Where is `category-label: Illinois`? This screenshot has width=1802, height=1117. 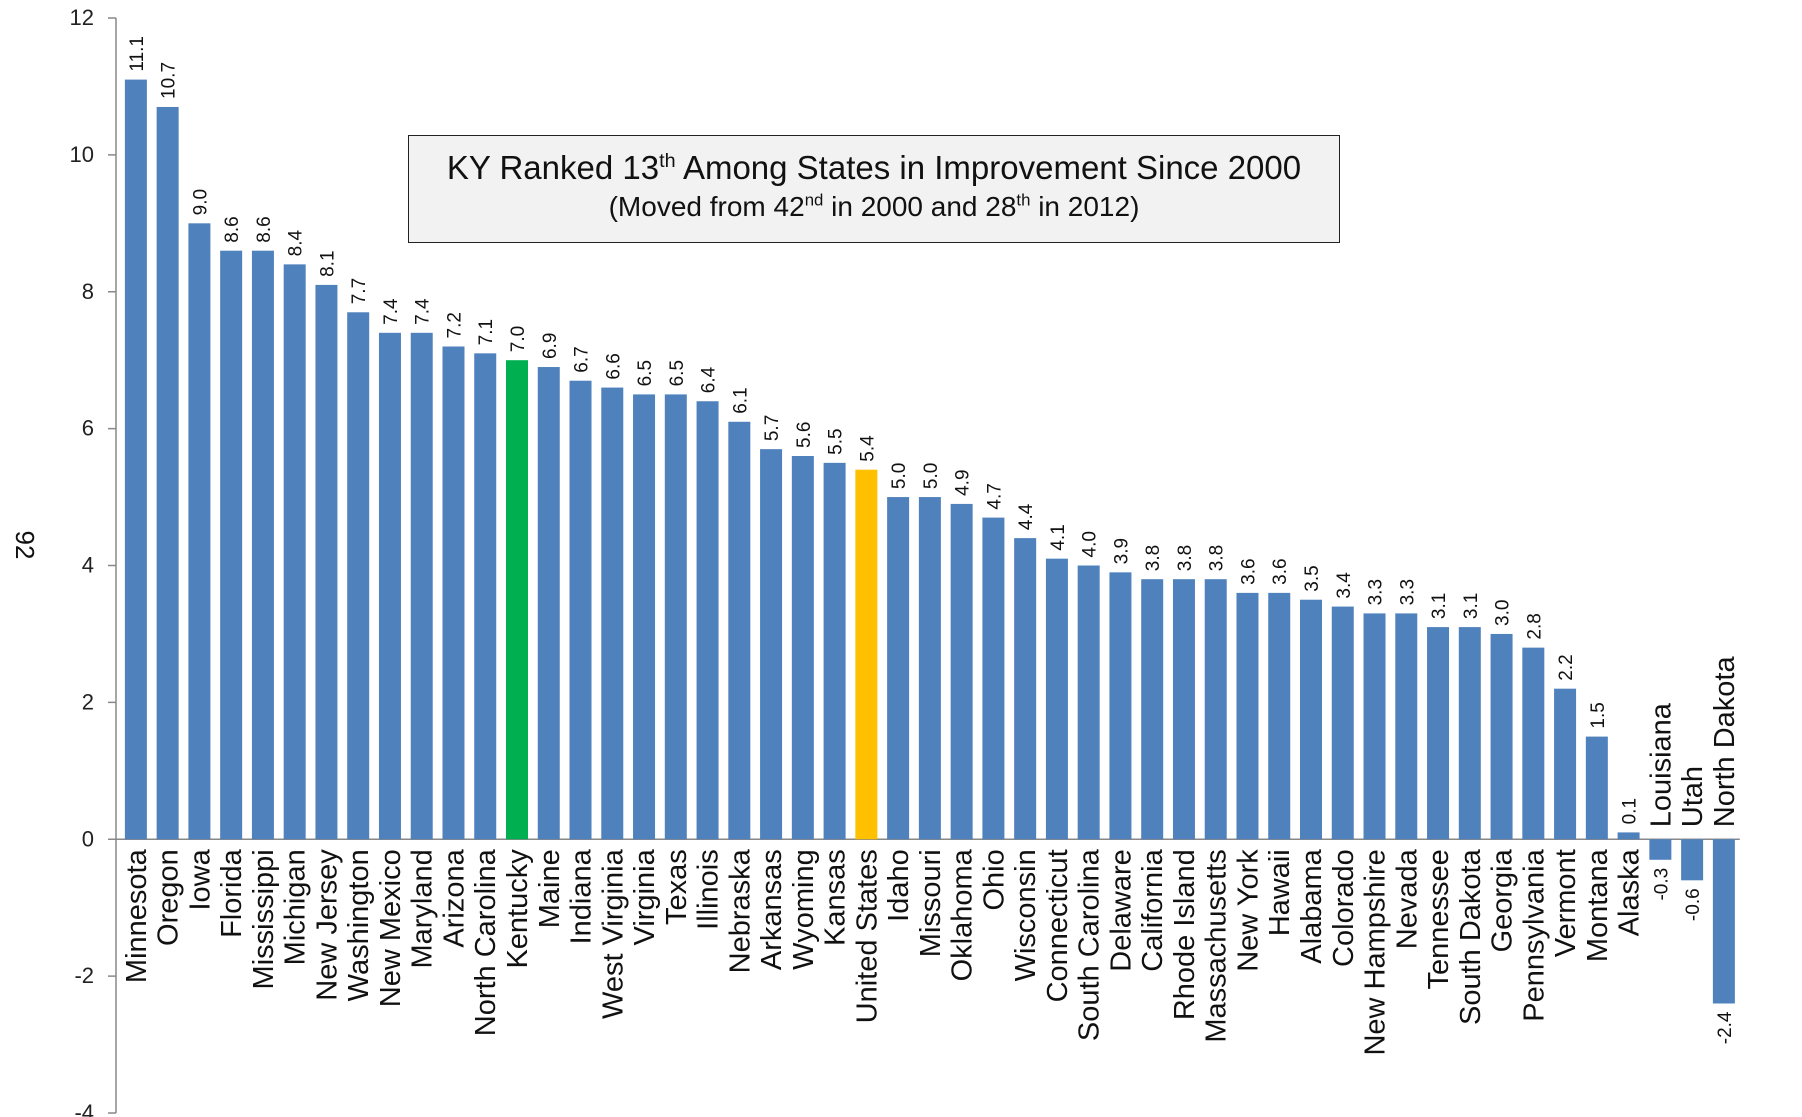 category-label: Illinois is located at coordinates (709, 889).